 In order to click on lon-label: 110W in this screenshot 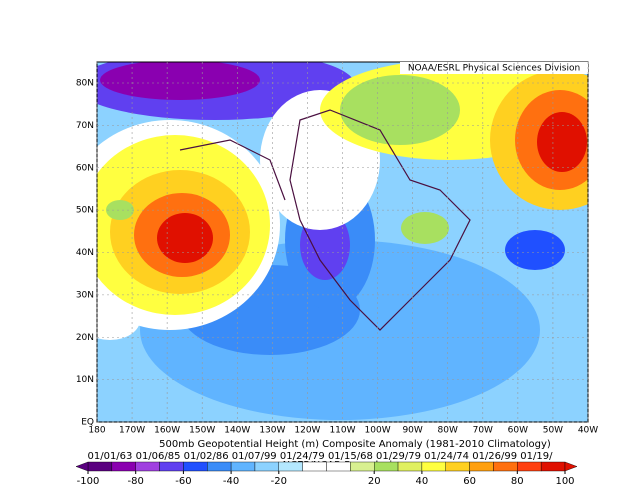, I will do `click(342, 431)`.